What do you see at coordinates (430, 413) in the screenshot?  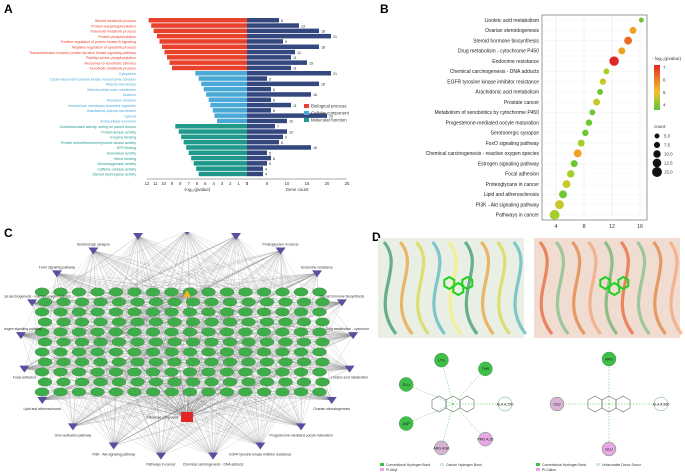 I see `interaction-line` at bounding box center [430, 413].